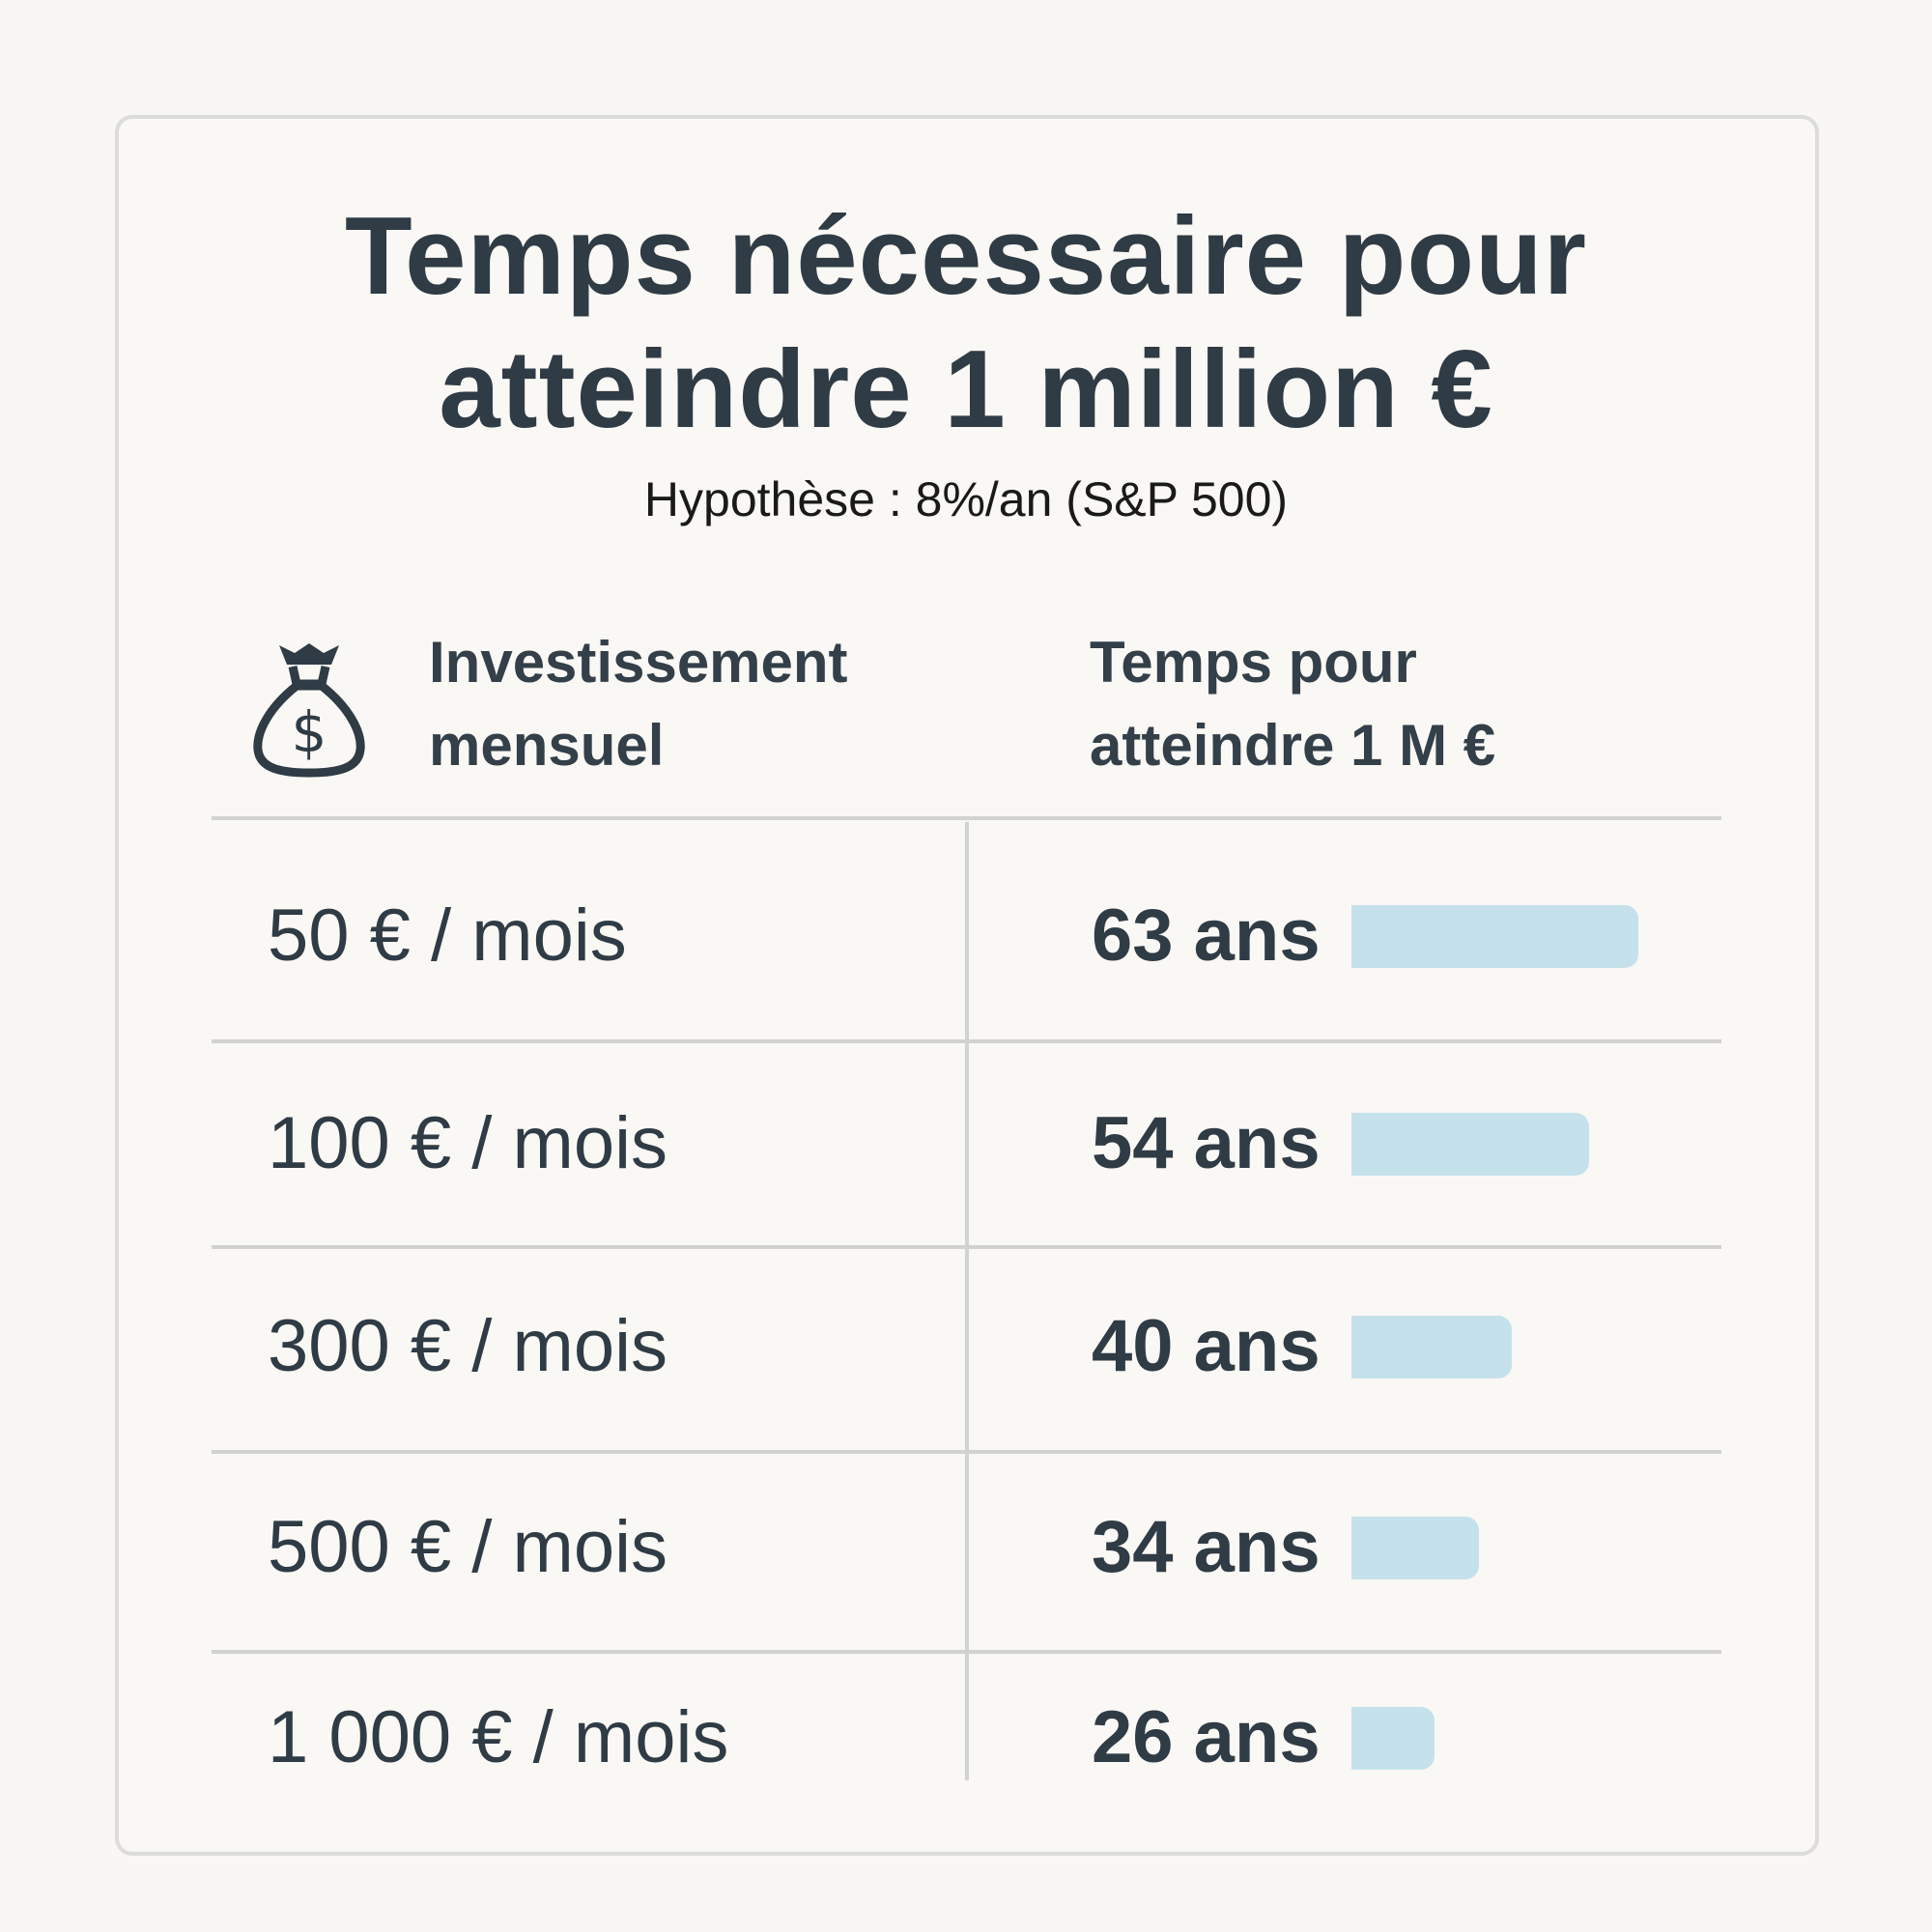 The image size is (1932, 1932). Describe the element at coordinates (638, 662) in the screenshot. I see `header-investment-line1: Investissement` at that location.